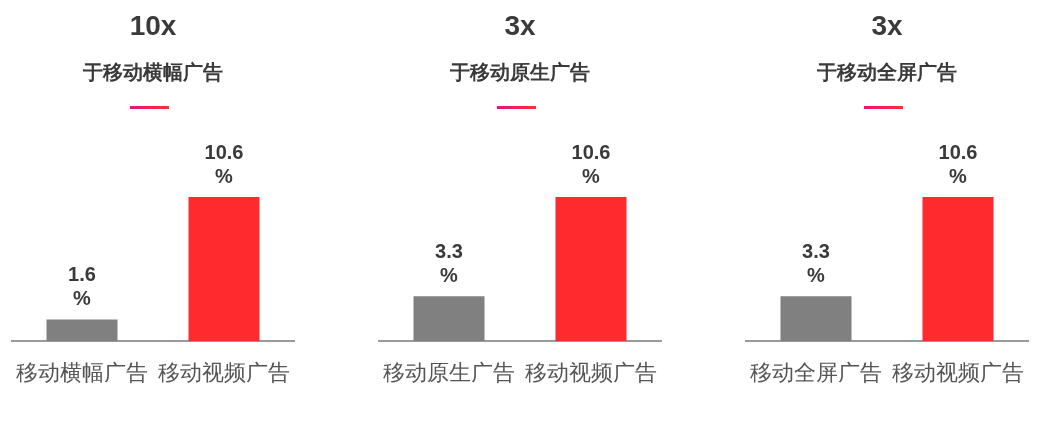  What do you see at coordinates (449, 373) in the screenshot?
I see `x-tick-label: 移动原生广告` at bounding box center [449, 373].